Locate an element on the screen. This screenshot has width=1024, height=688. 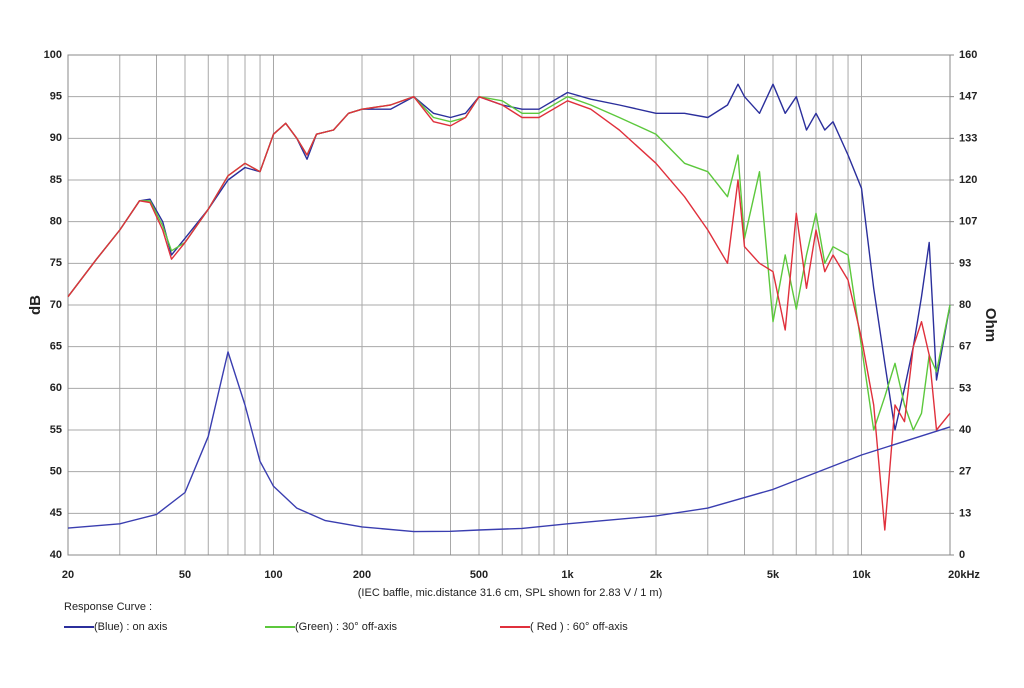
y-tick-label: 40 is located at coordinates (56, 555).